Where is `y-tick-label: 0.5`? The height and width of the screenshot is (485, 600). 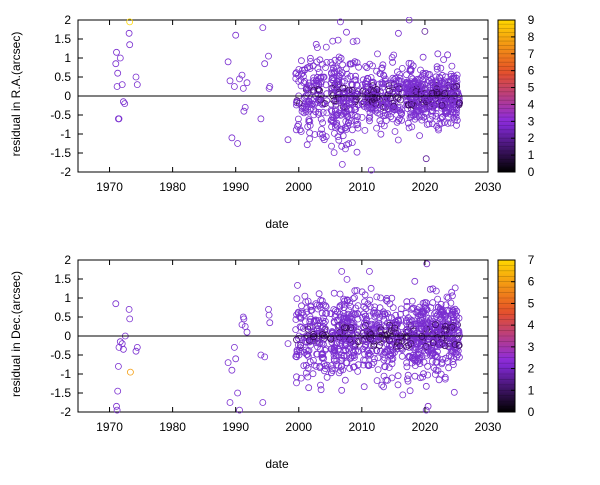
y-tick-label: 0.5 is located at coordinates (62, 317).